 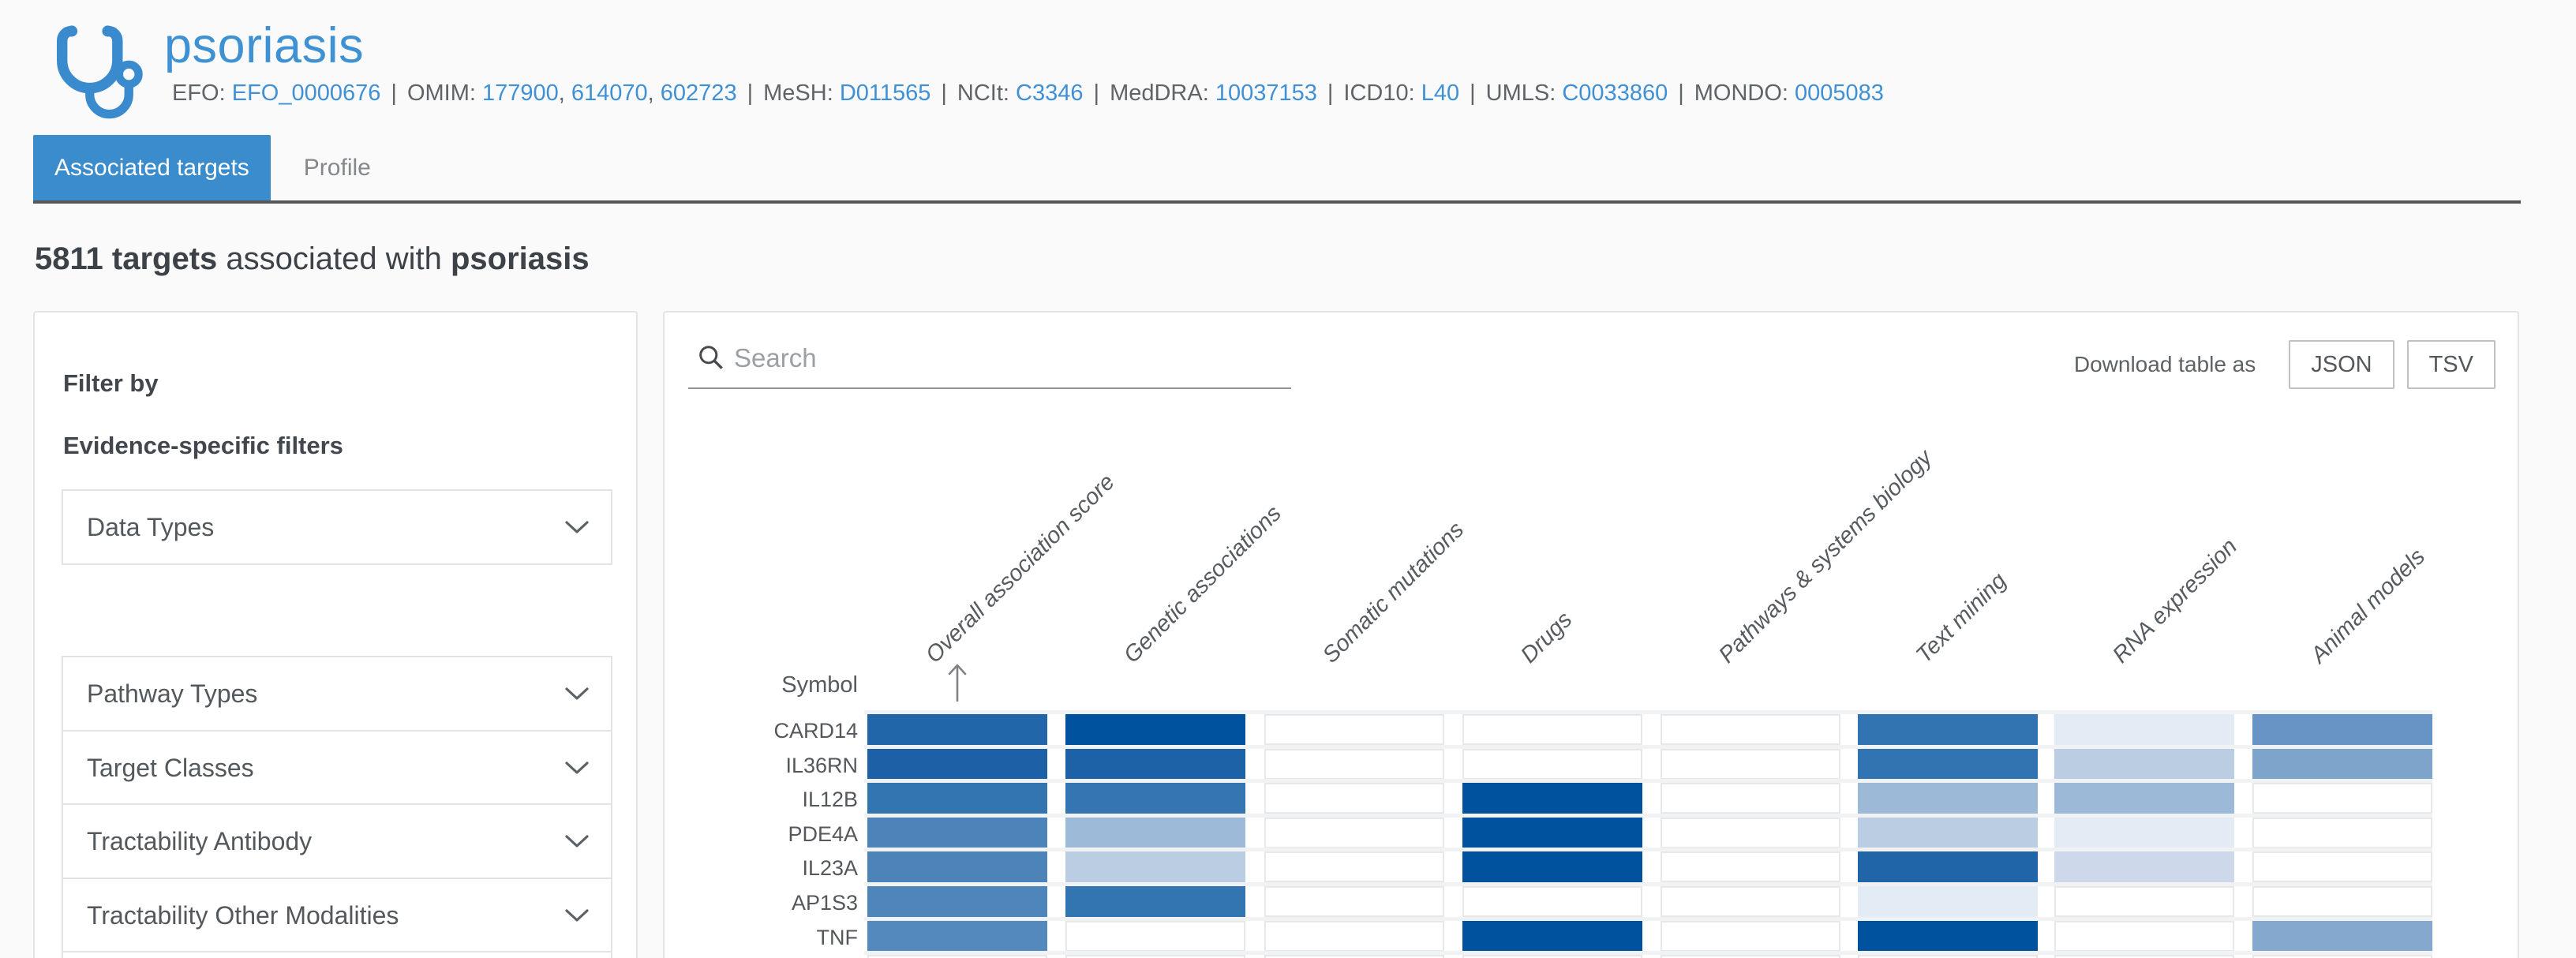 I want to click on reference-link-meddra: 10037153, so click(x=1266, y=93).